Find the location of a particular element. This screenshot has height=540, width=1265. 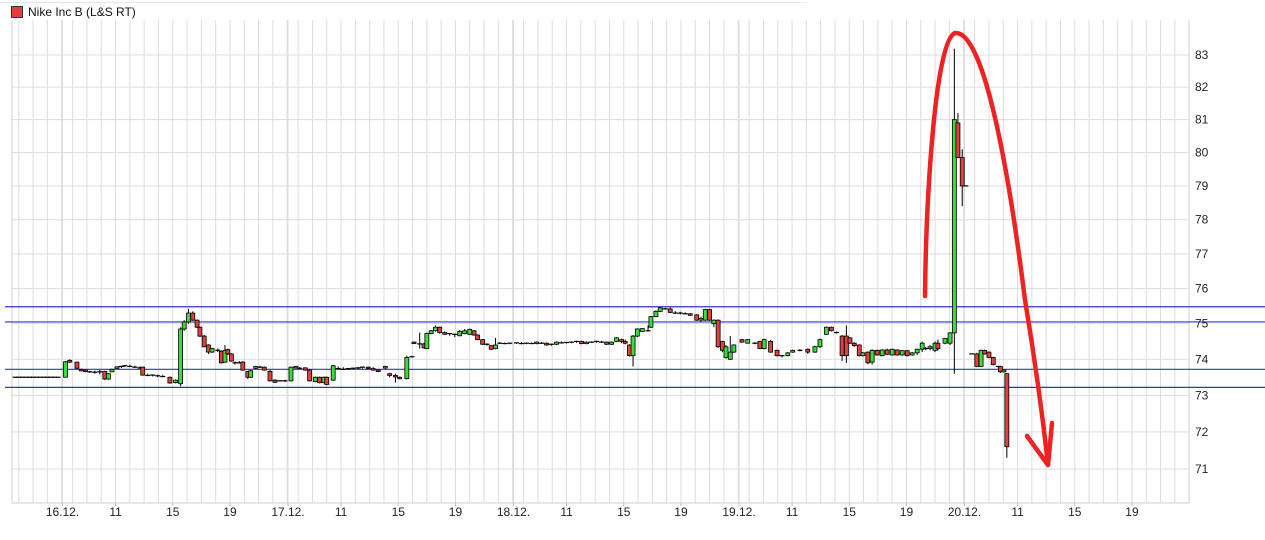

y-tick-label: 79 is located at coordinates (1202, 186).